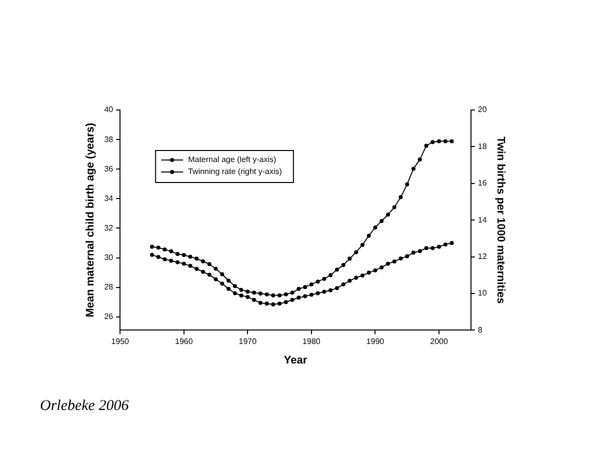 The image size is (611, 461). Describe the element at coordinates (483, 293) in the screenshot. I see `y2-tick-label: 10` at that location.